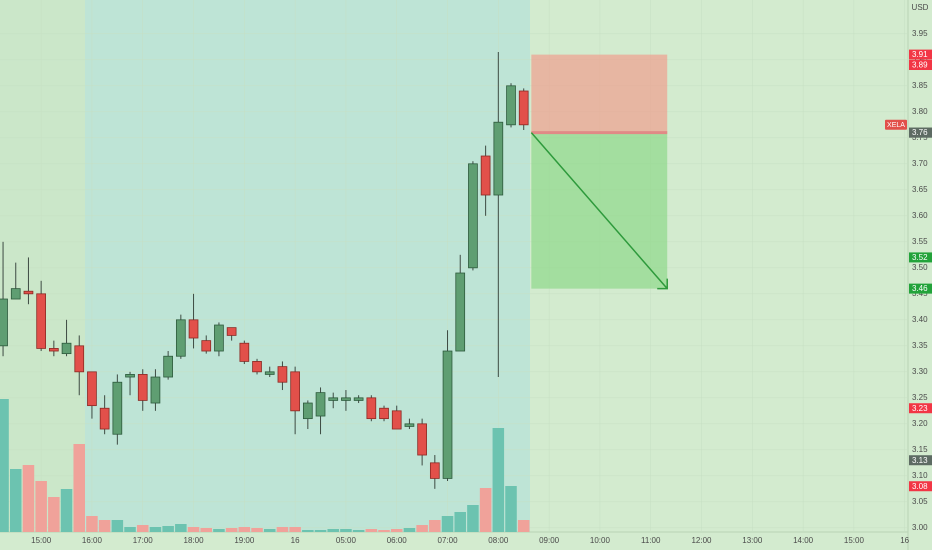 The height and width of the screenshot is (550, 932). Describe the element at coordinates (920, 33) in the screenshot. I see `y-tick-label: 3.95` at that location.